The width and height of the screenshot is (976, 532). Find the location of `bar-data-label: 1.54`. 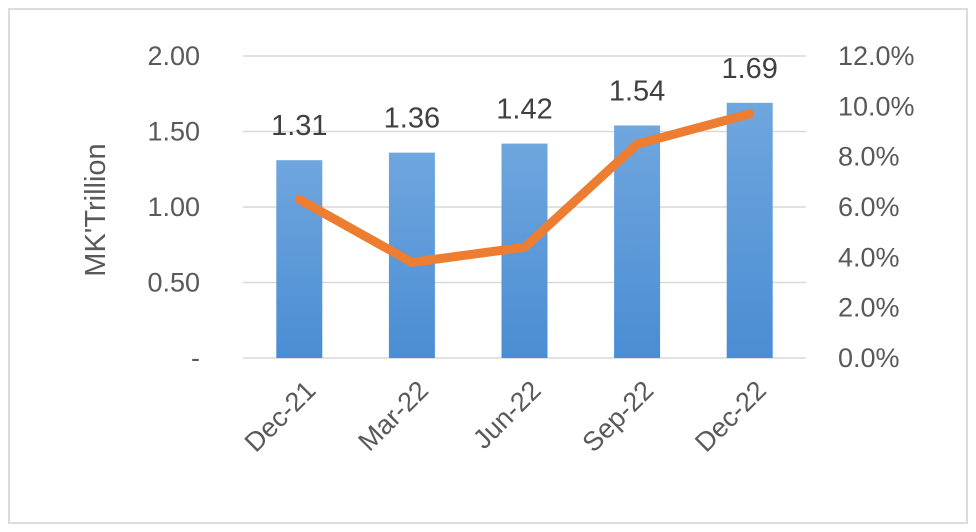

bar-data-label: 1.54 is located at coordinates (637, 91).